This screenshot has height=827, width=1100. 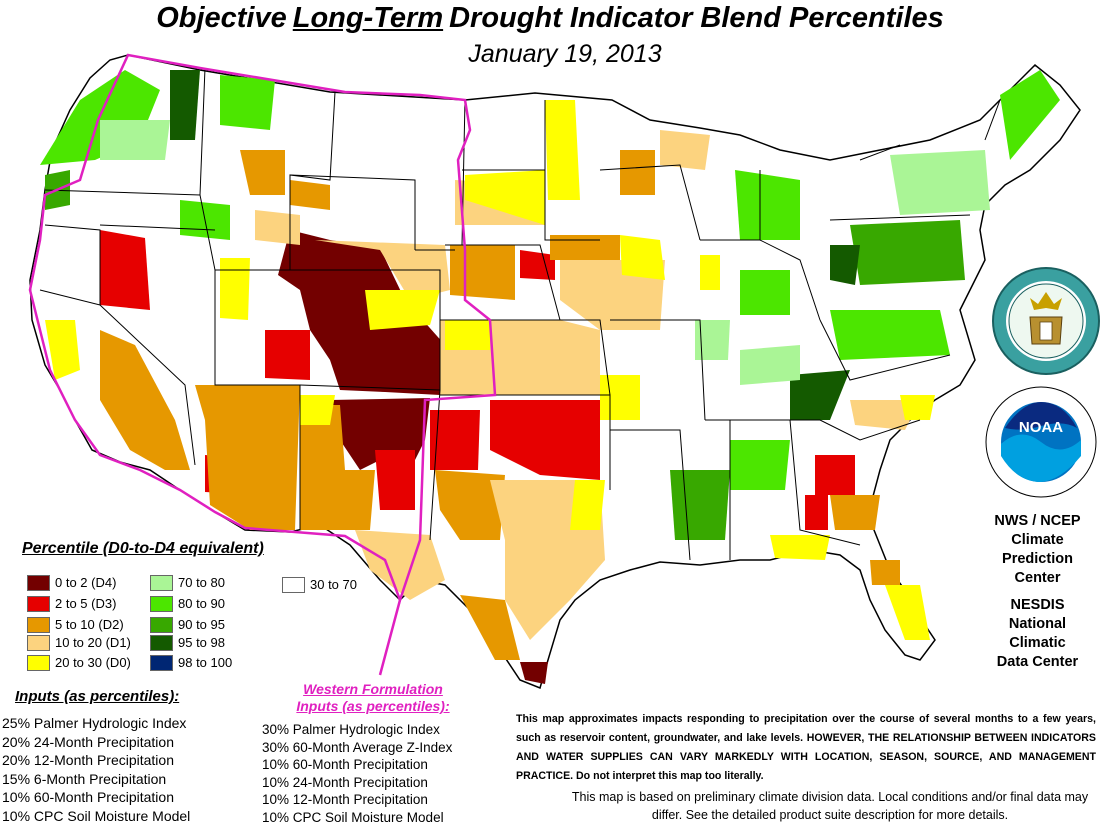 What do you see at coordinates (361, 312) in the screenshot?
I see `region-d4-wyoming` at bounding box center [361, 312].